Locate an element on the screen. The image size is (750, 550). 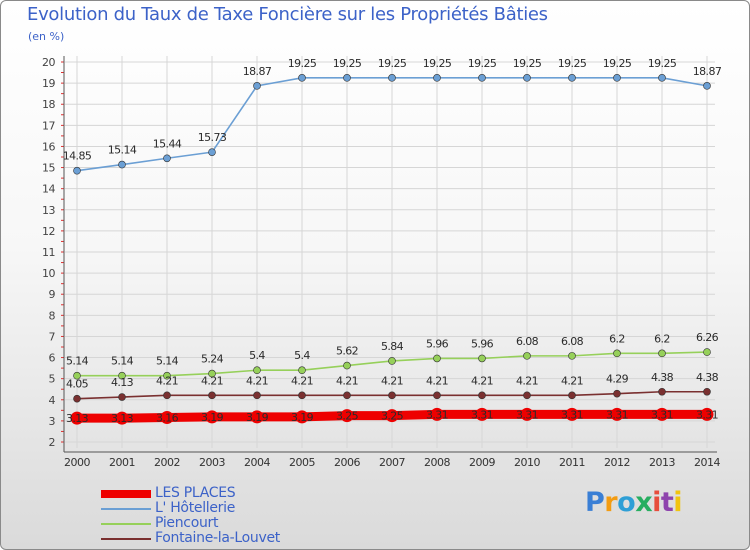
x-tick-label: 2008 is located at coordinates (437, 462).